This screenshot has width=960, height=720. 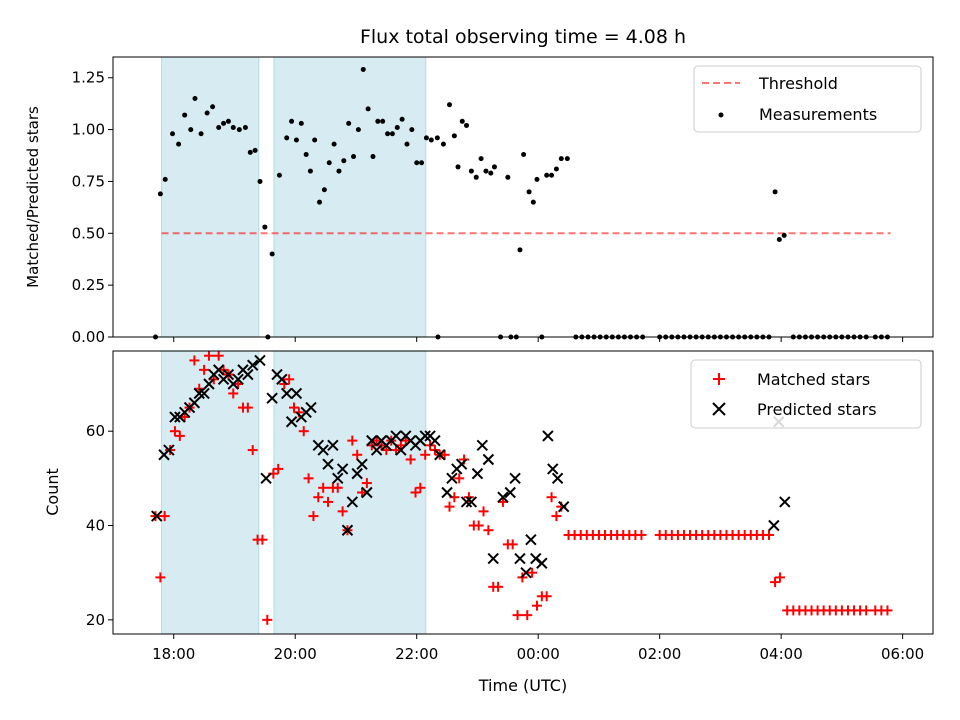 I want to click on legend-measurements-label: Measurements, so click(x=818, y=114).